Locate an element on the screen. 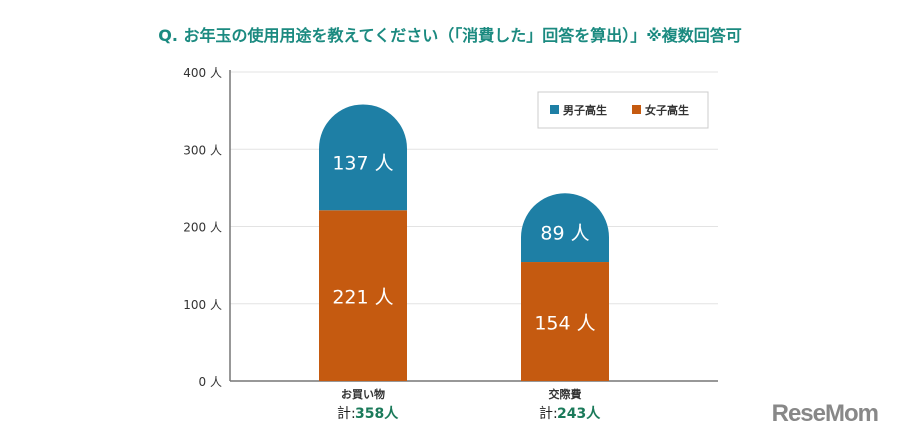  x-tick-label: お買い物 is located at coordinates (363, 394).